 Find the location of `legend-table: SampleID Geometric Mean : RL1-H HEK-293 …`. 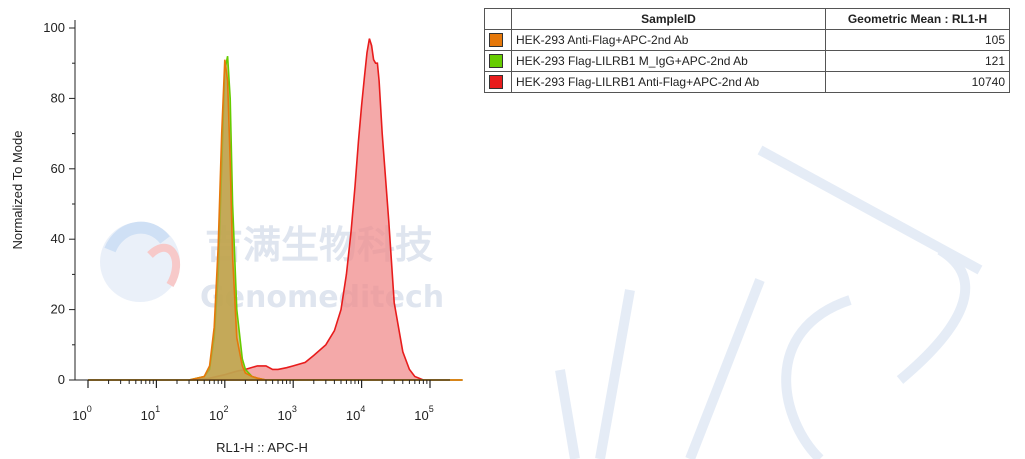

legend-table: SampleID Geometric Mean : RL1-H HEK-293 … is located at coordinates (747, 50).